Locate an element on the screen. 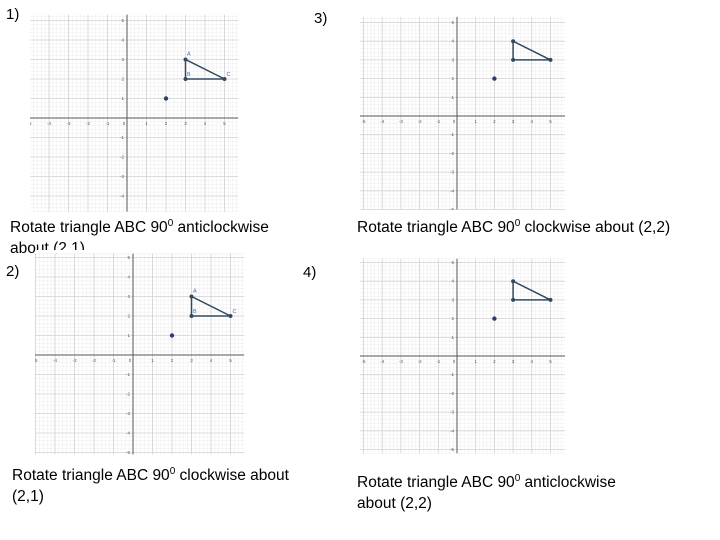  problem-4-number: 4) is located at coordinates (310, 272).